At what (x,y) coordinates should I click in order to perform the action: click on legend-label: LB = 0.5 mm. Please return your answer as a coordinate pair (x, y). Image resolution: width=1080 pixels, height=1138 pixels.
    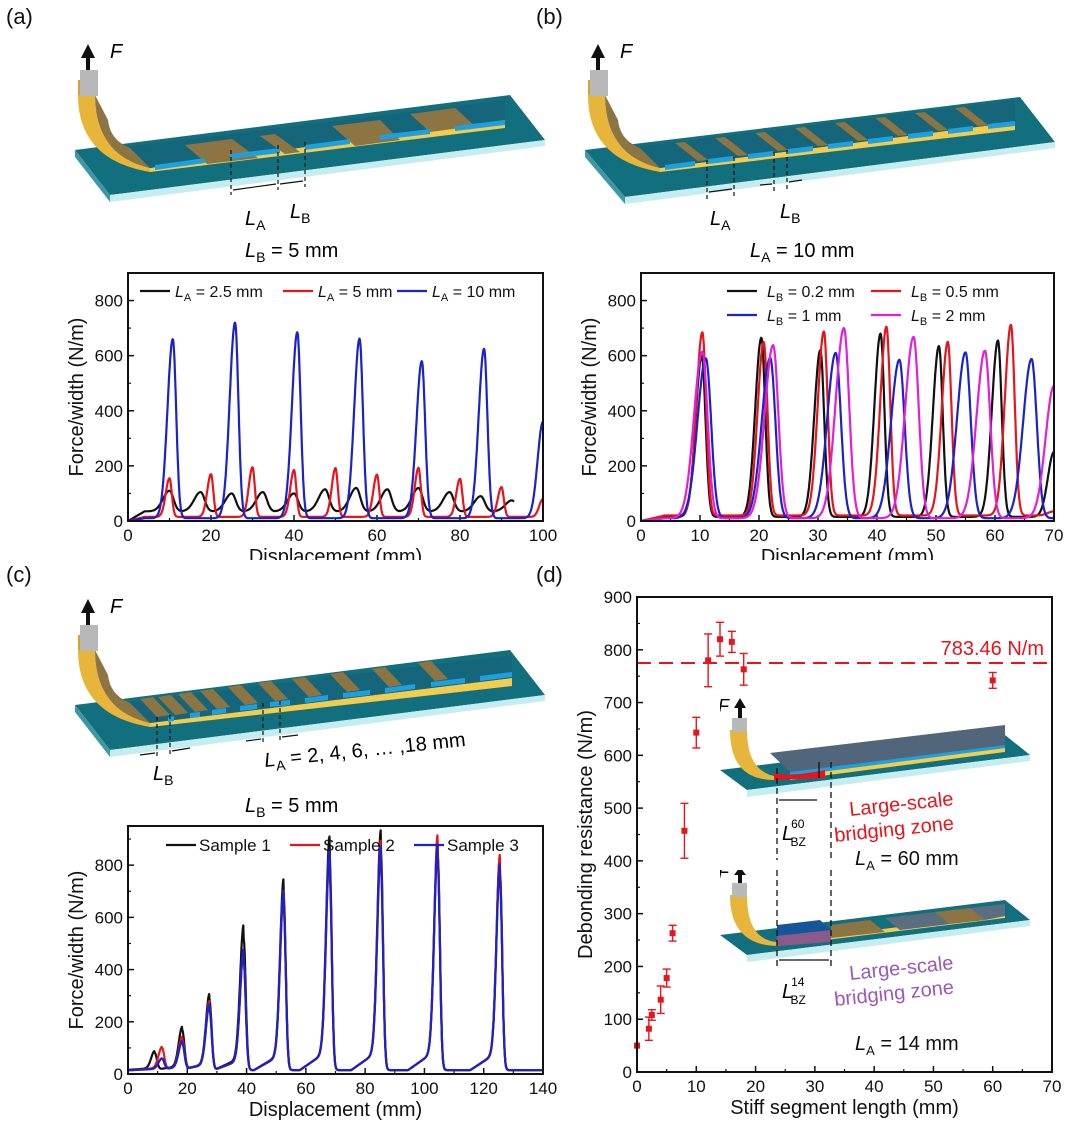
    Looking at the image, I should click on (955, 294).